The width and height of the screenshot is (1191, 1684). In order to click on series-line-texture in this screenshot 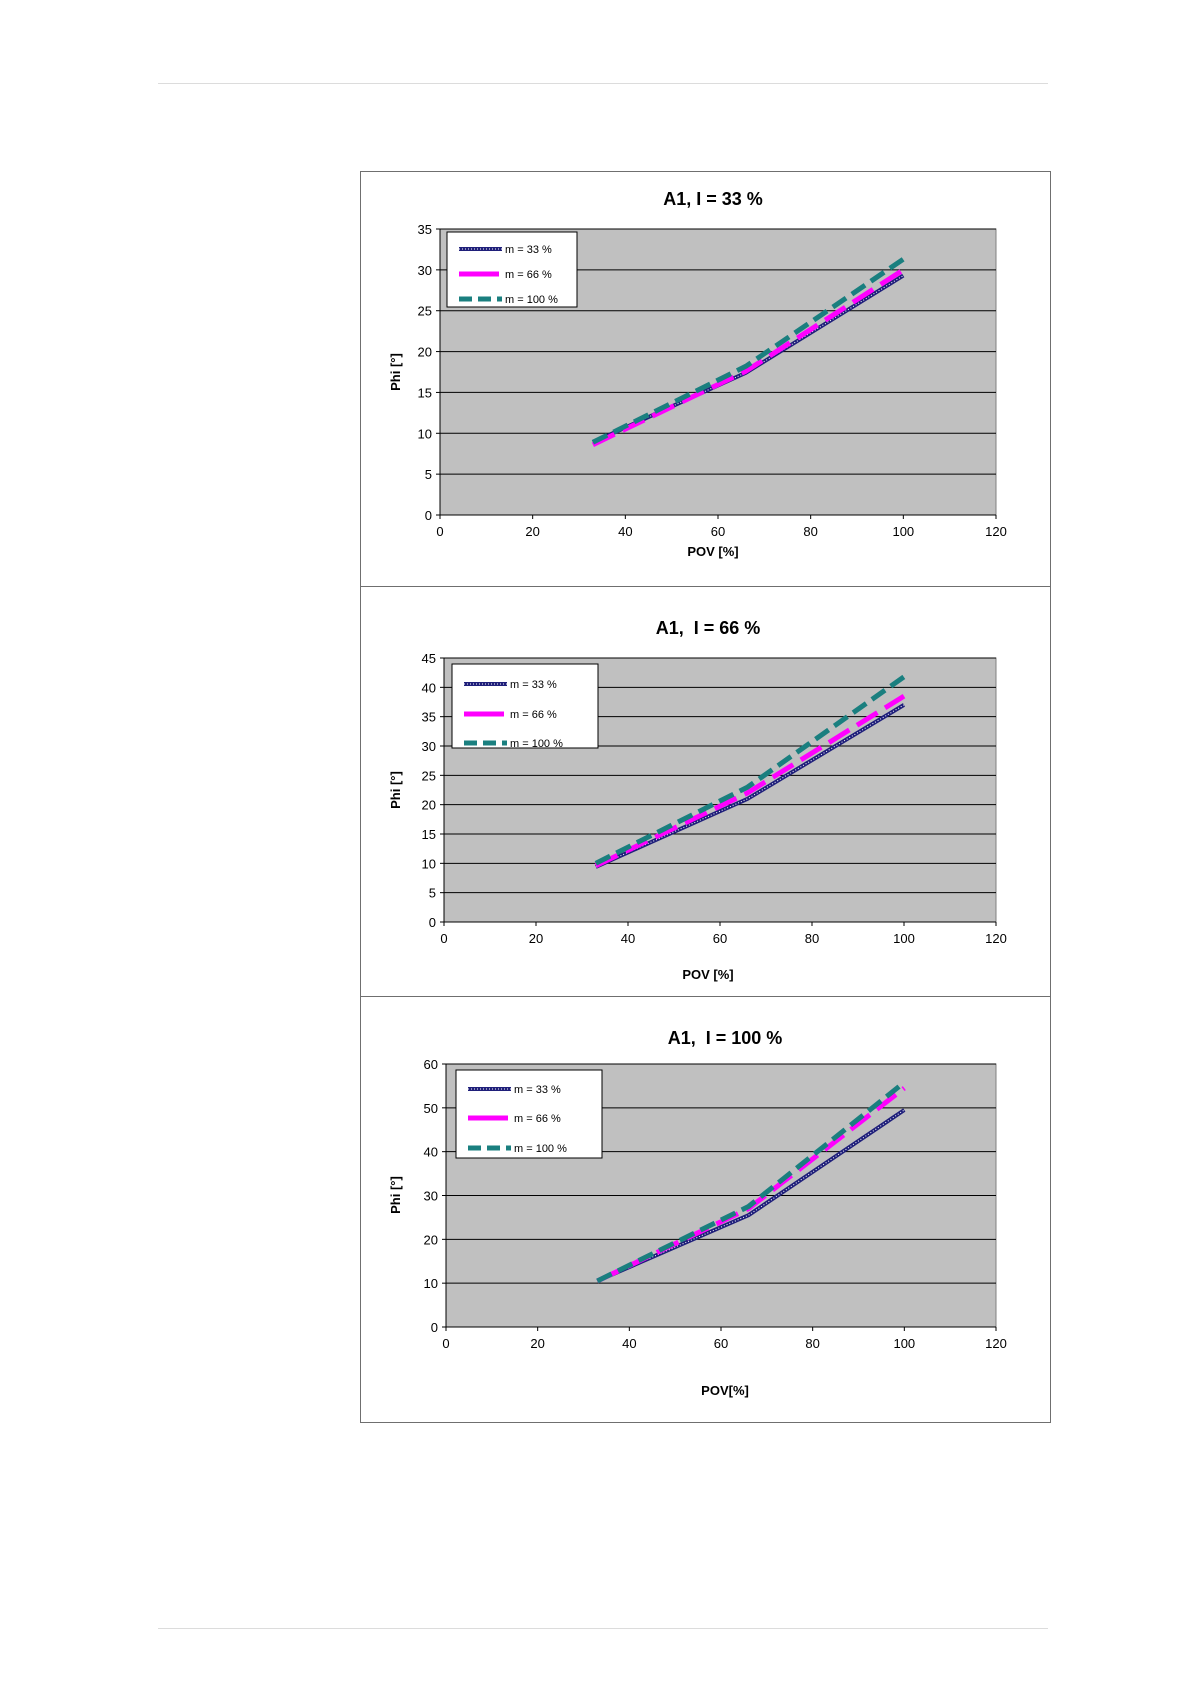, I will do `click(748, 359)`.